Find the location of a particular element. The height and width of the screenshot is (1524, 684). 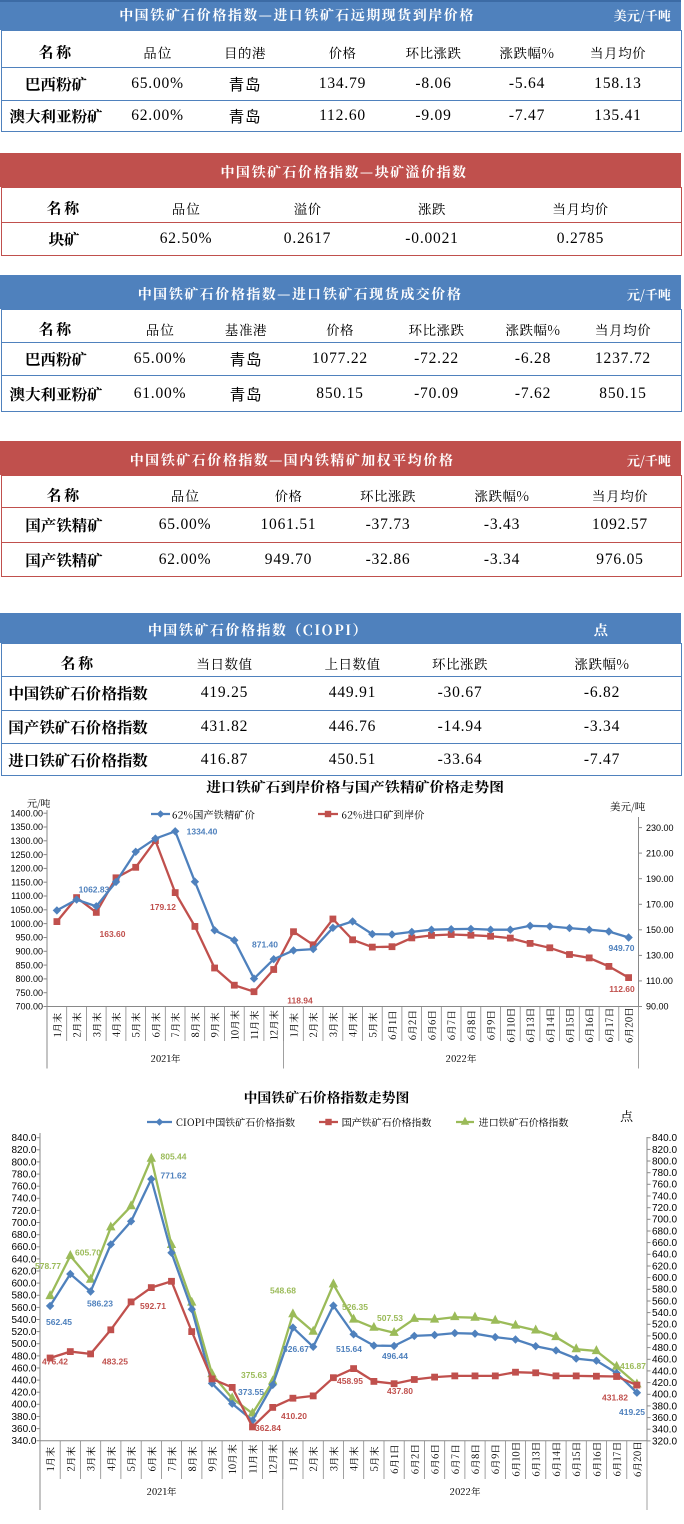

svg-text: 560.0 is located at coordinates (664, 1301).